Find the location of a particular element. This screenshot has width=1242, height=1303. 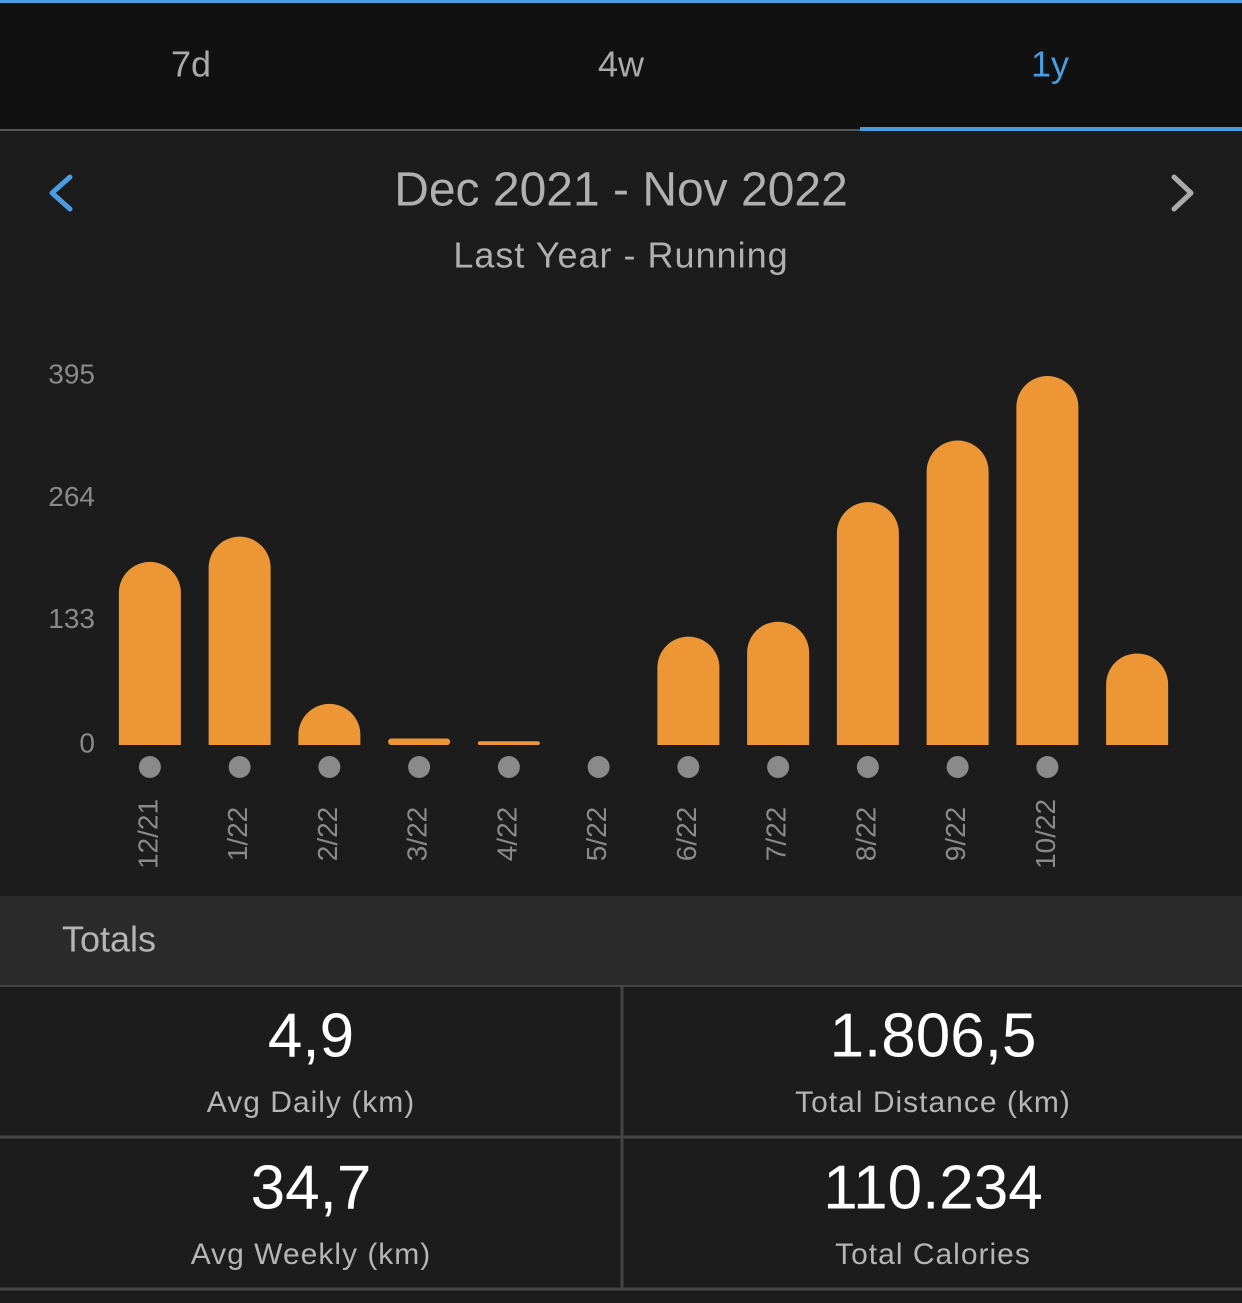

next-button is located at coordinates (1182, 193).